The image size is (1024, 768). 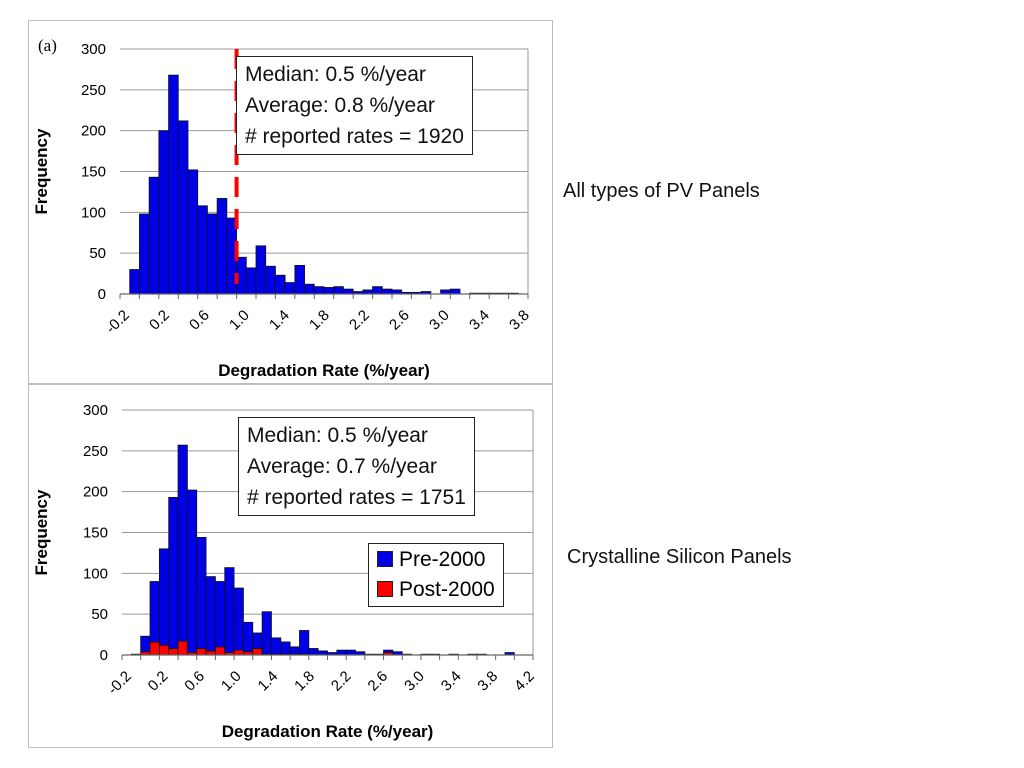 I want to click on legend-swatch-post, so click(x=385, y=589).